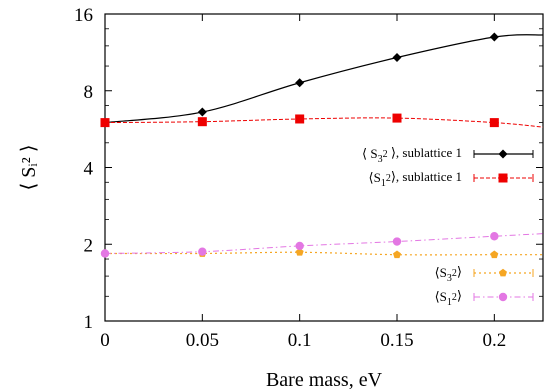 This screenshot has height=392, width=545. What do you see at coordinates (89, 245) in the screenshot?
I see `y-tick-label: 2` at bounding box center [89, 245].